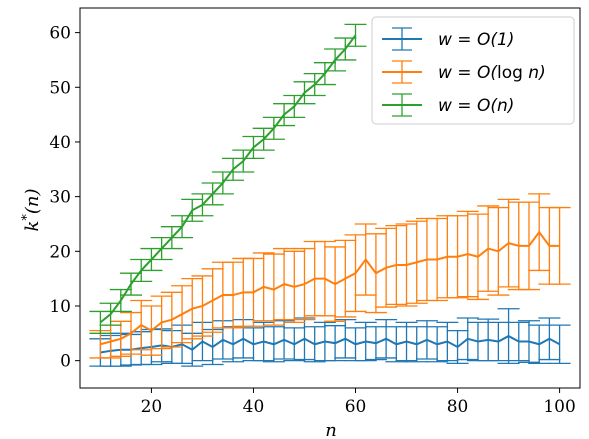  What do you see at coordinates (32, 226) in the screenshot?
I see `y-axis-label-part: k` at bounding box center [32, 226].